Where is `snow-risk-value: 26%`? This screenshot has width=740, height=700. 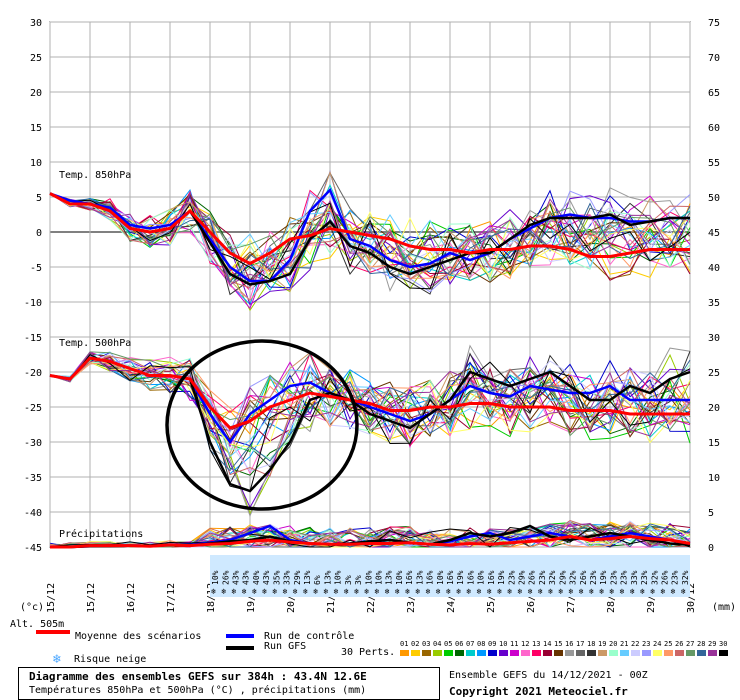 snow-risk-value: 26% is located at coordinates (664, 577).